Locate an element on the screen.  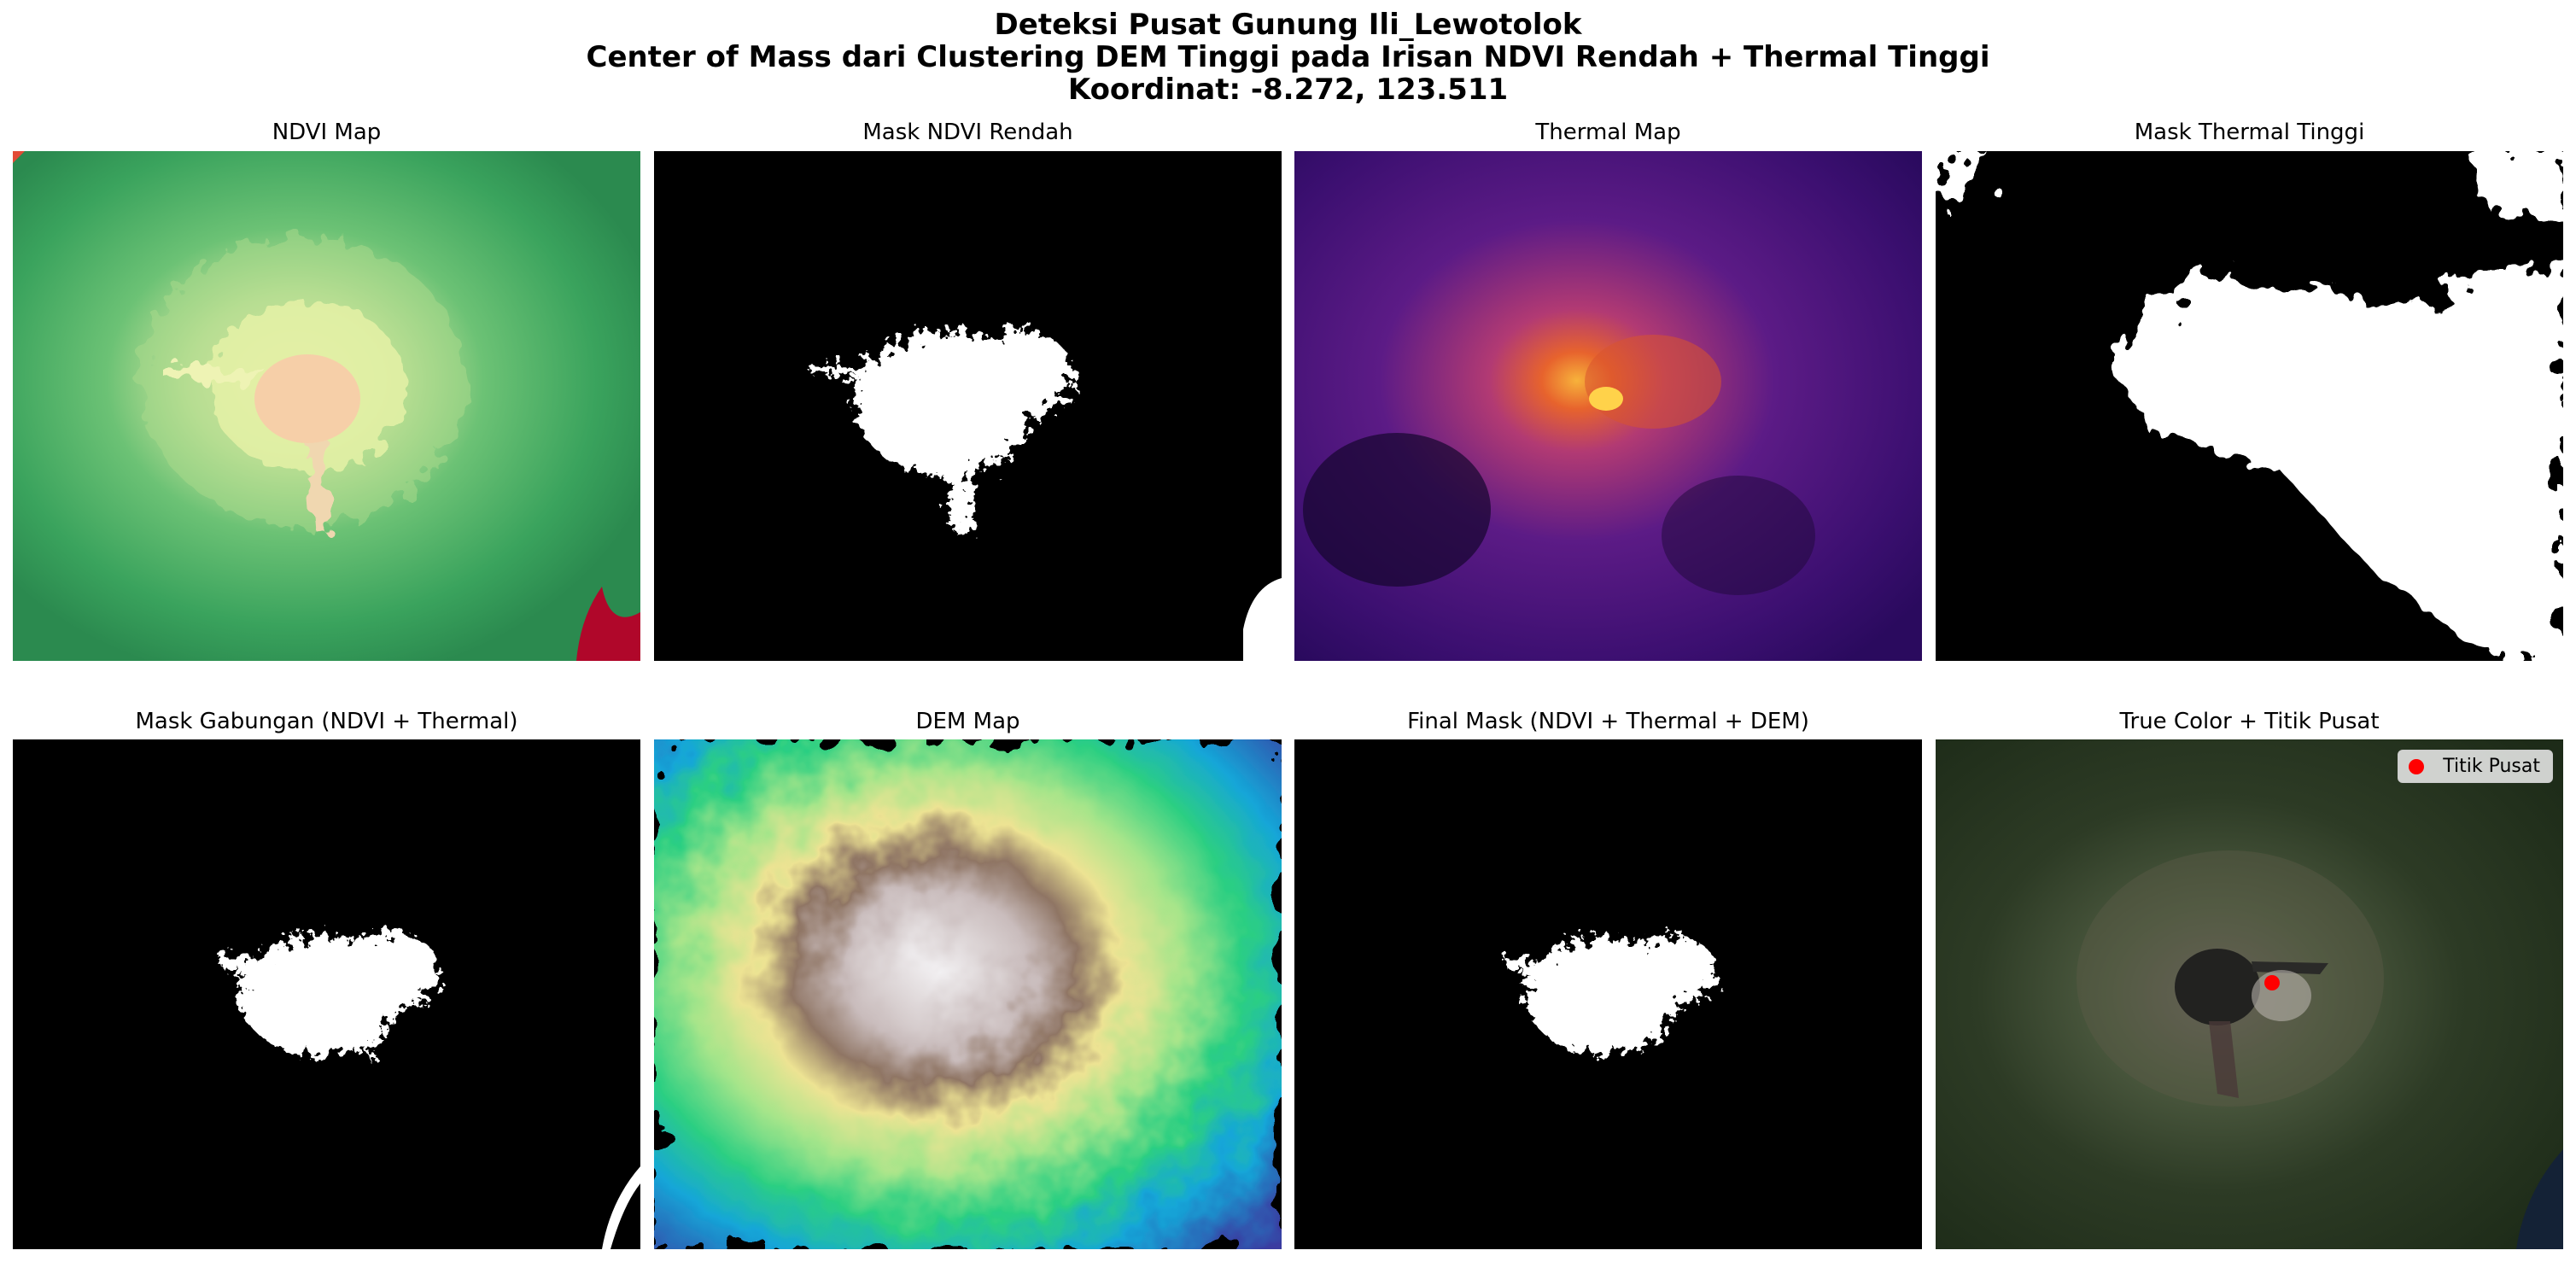
thermal-map-image is located at coordinates (1608, 406).